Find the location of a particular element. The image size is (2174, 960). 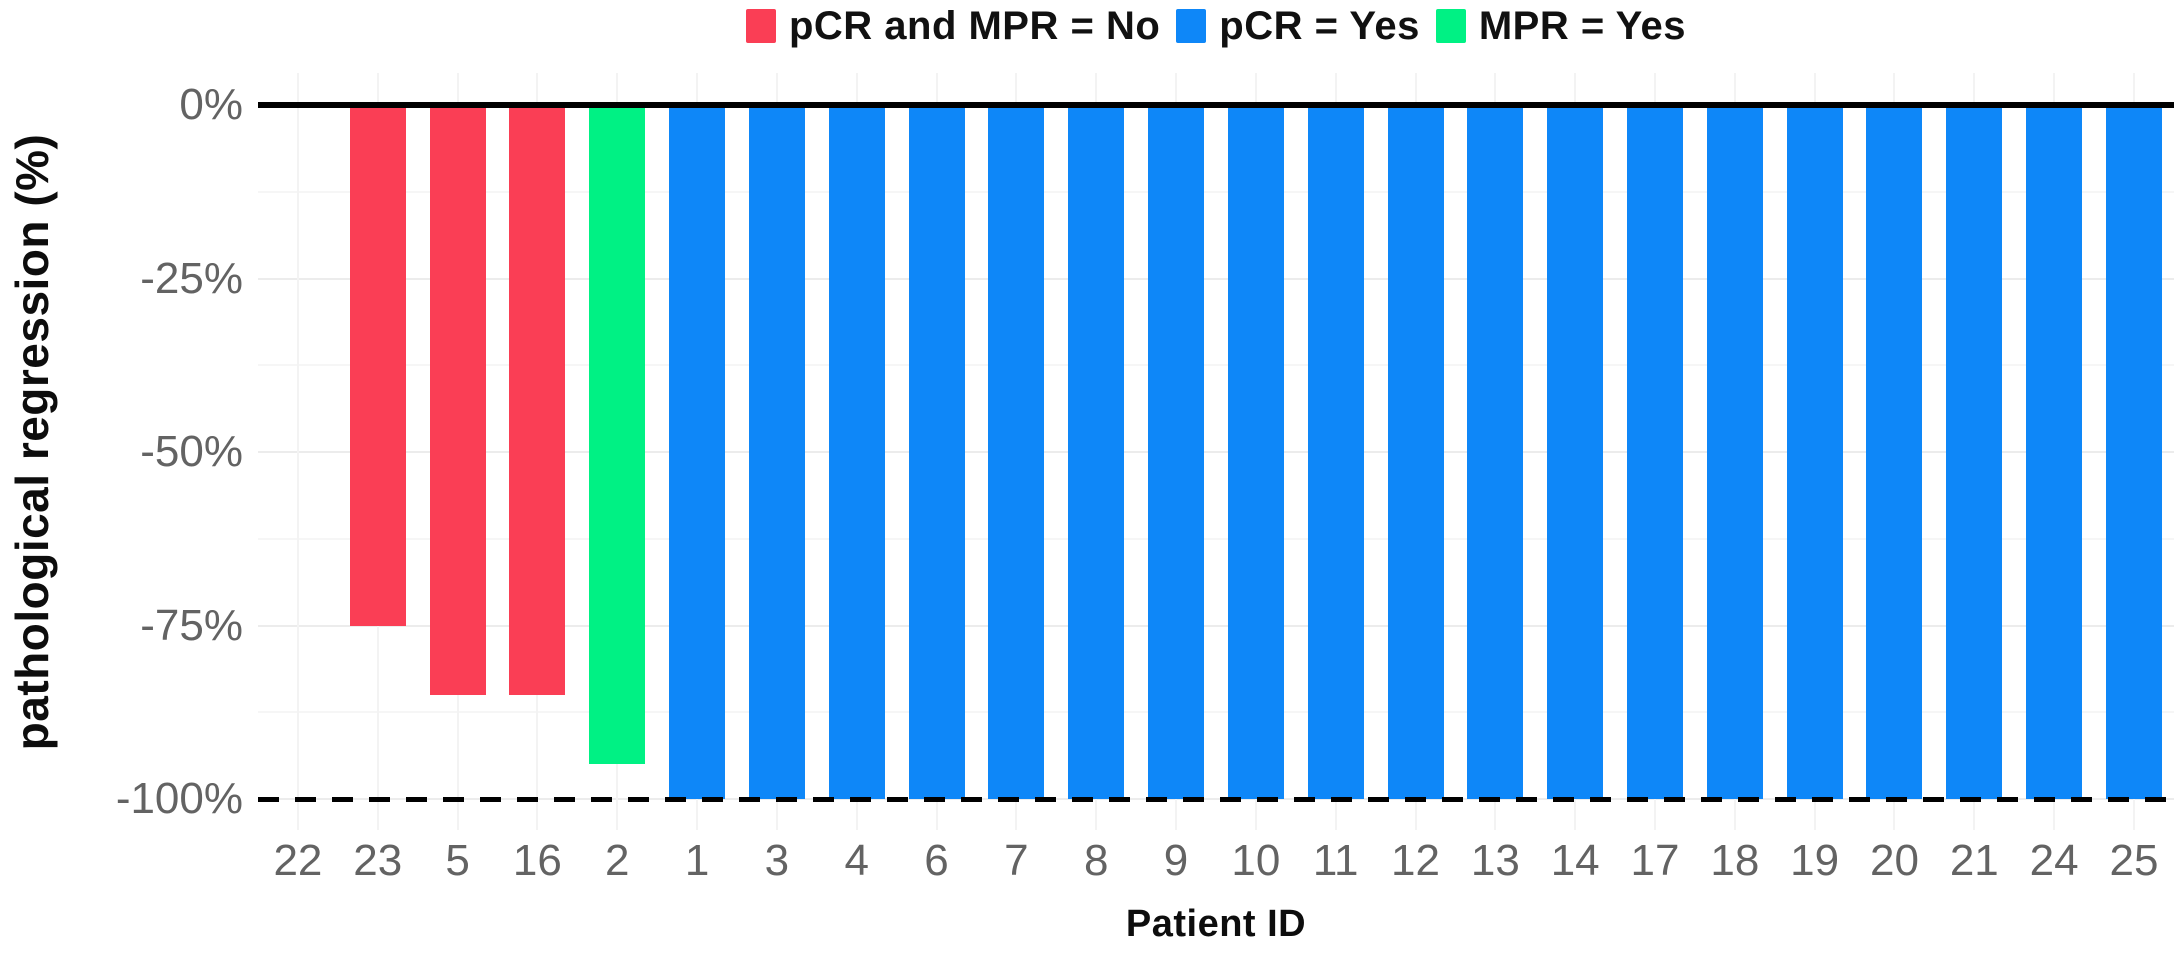

legend-item: MPR = Yes is located at coordinates (1561, 26).